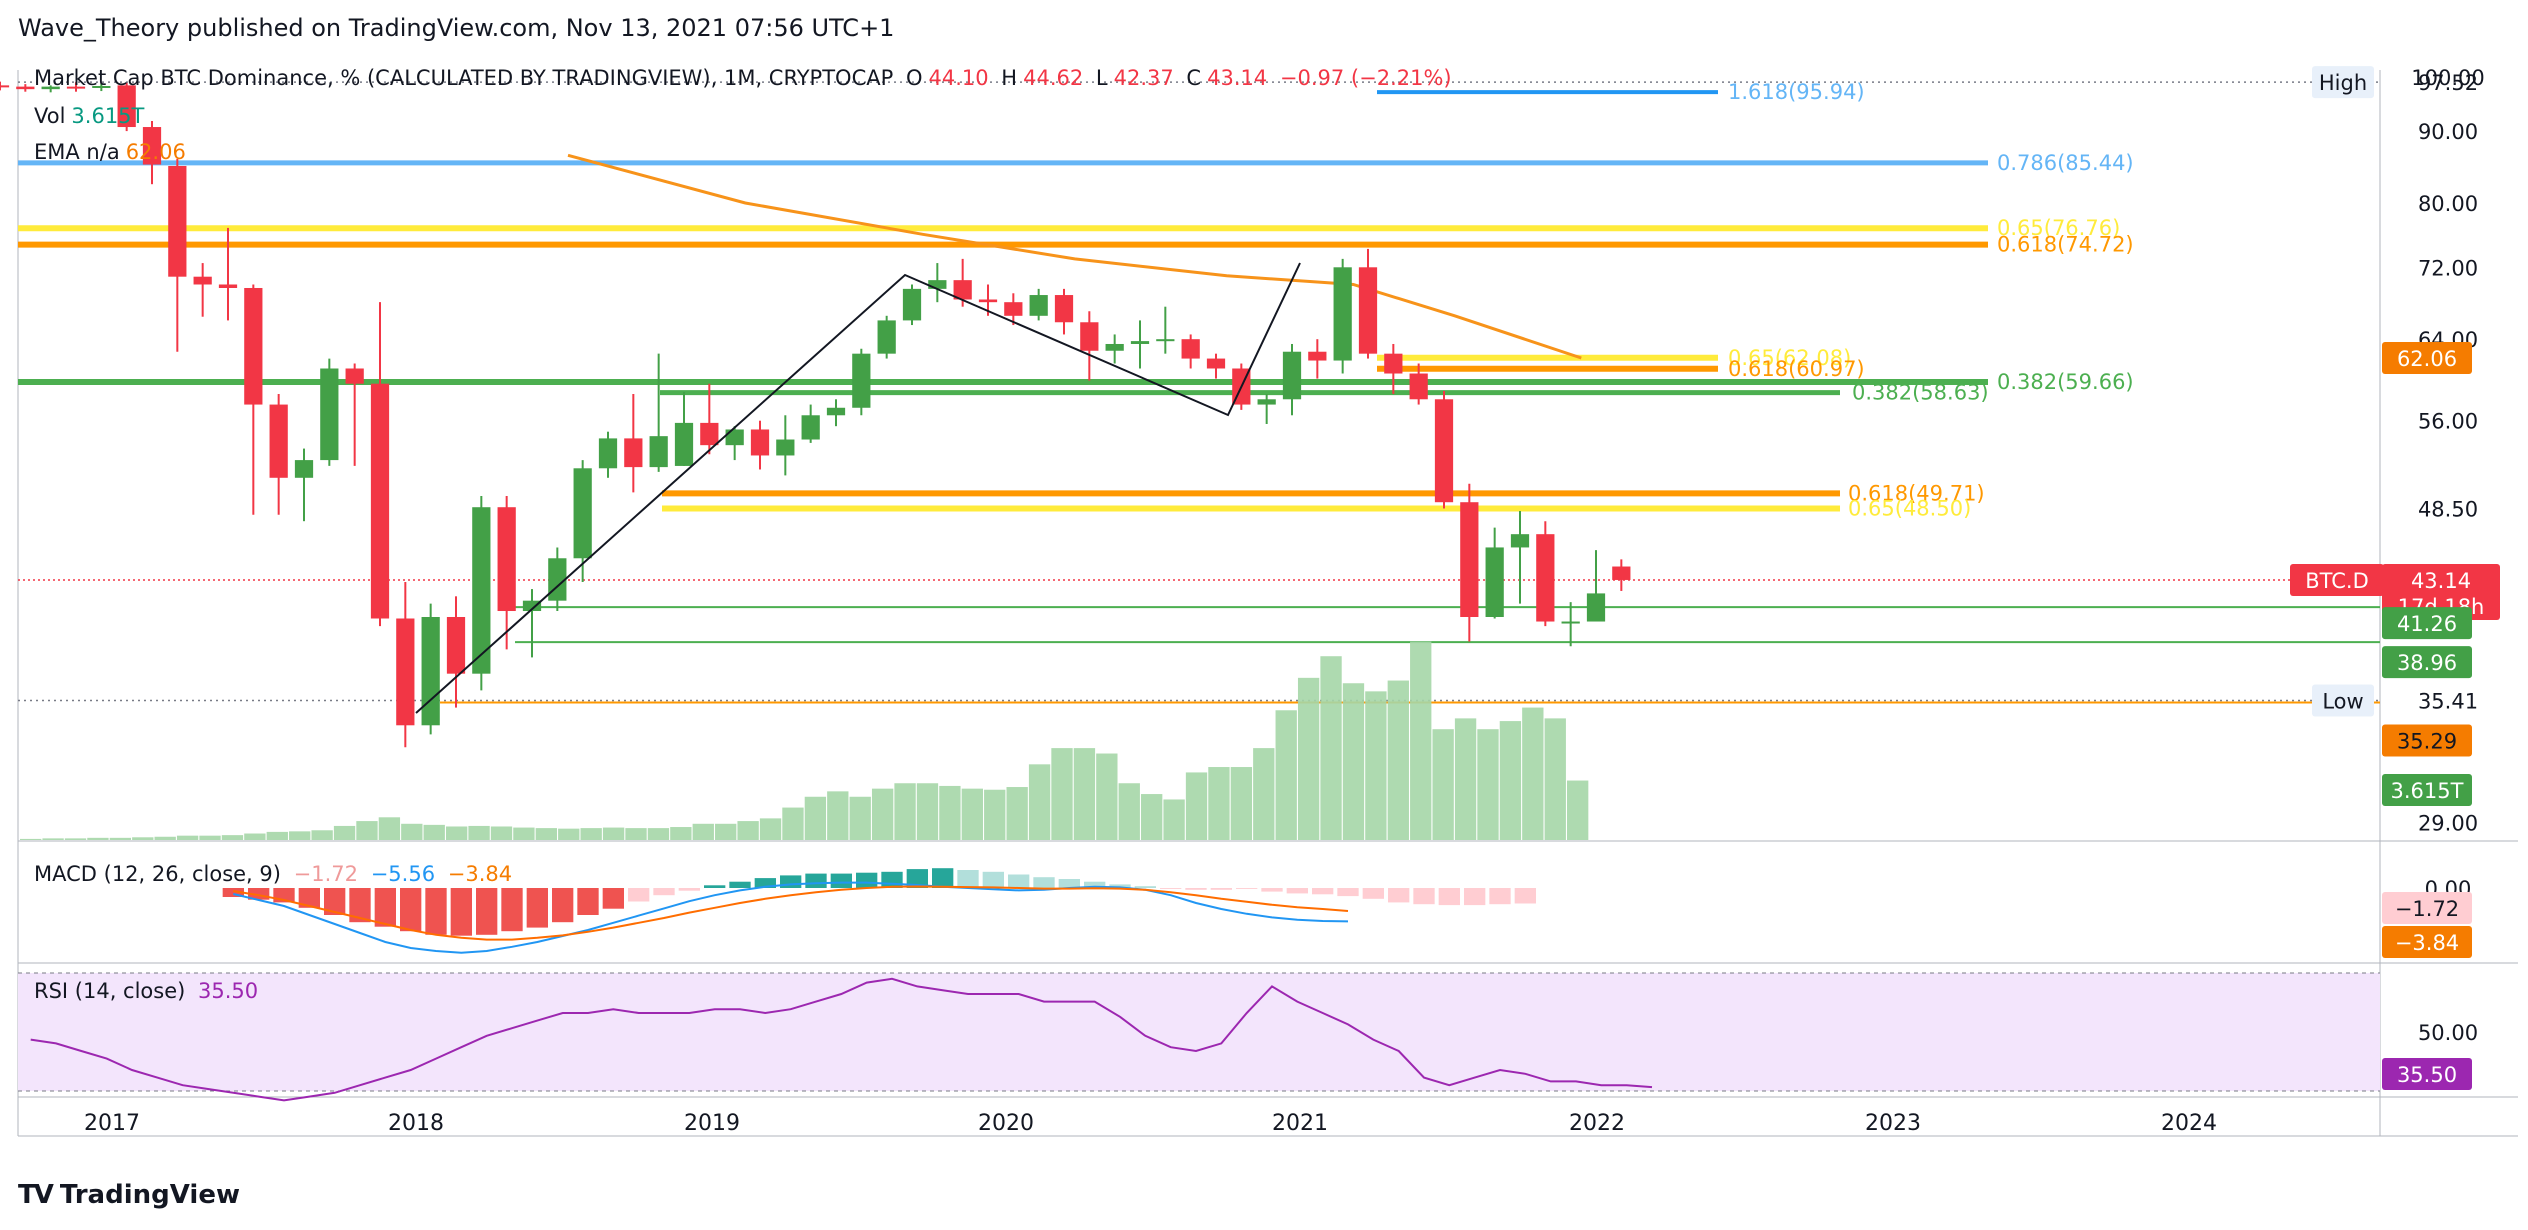  What do you see at coordinates (480, 874) in the screenshot?
I see `macd-signal-value: −3.84` at bounding box center [480, 874].